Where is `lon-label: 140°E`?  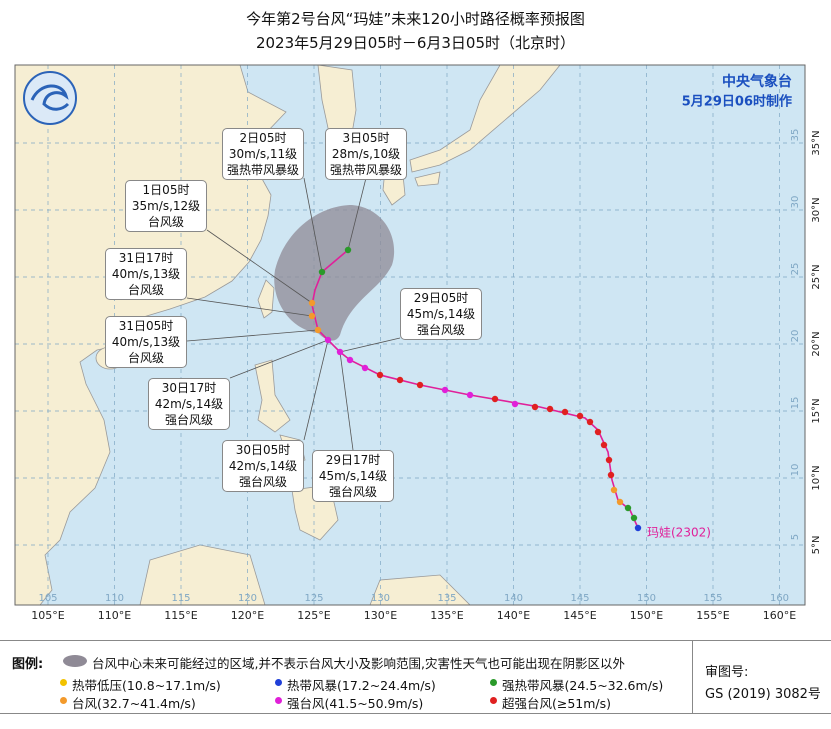
lon-label: 140°E is located at coordinates (513, 615).